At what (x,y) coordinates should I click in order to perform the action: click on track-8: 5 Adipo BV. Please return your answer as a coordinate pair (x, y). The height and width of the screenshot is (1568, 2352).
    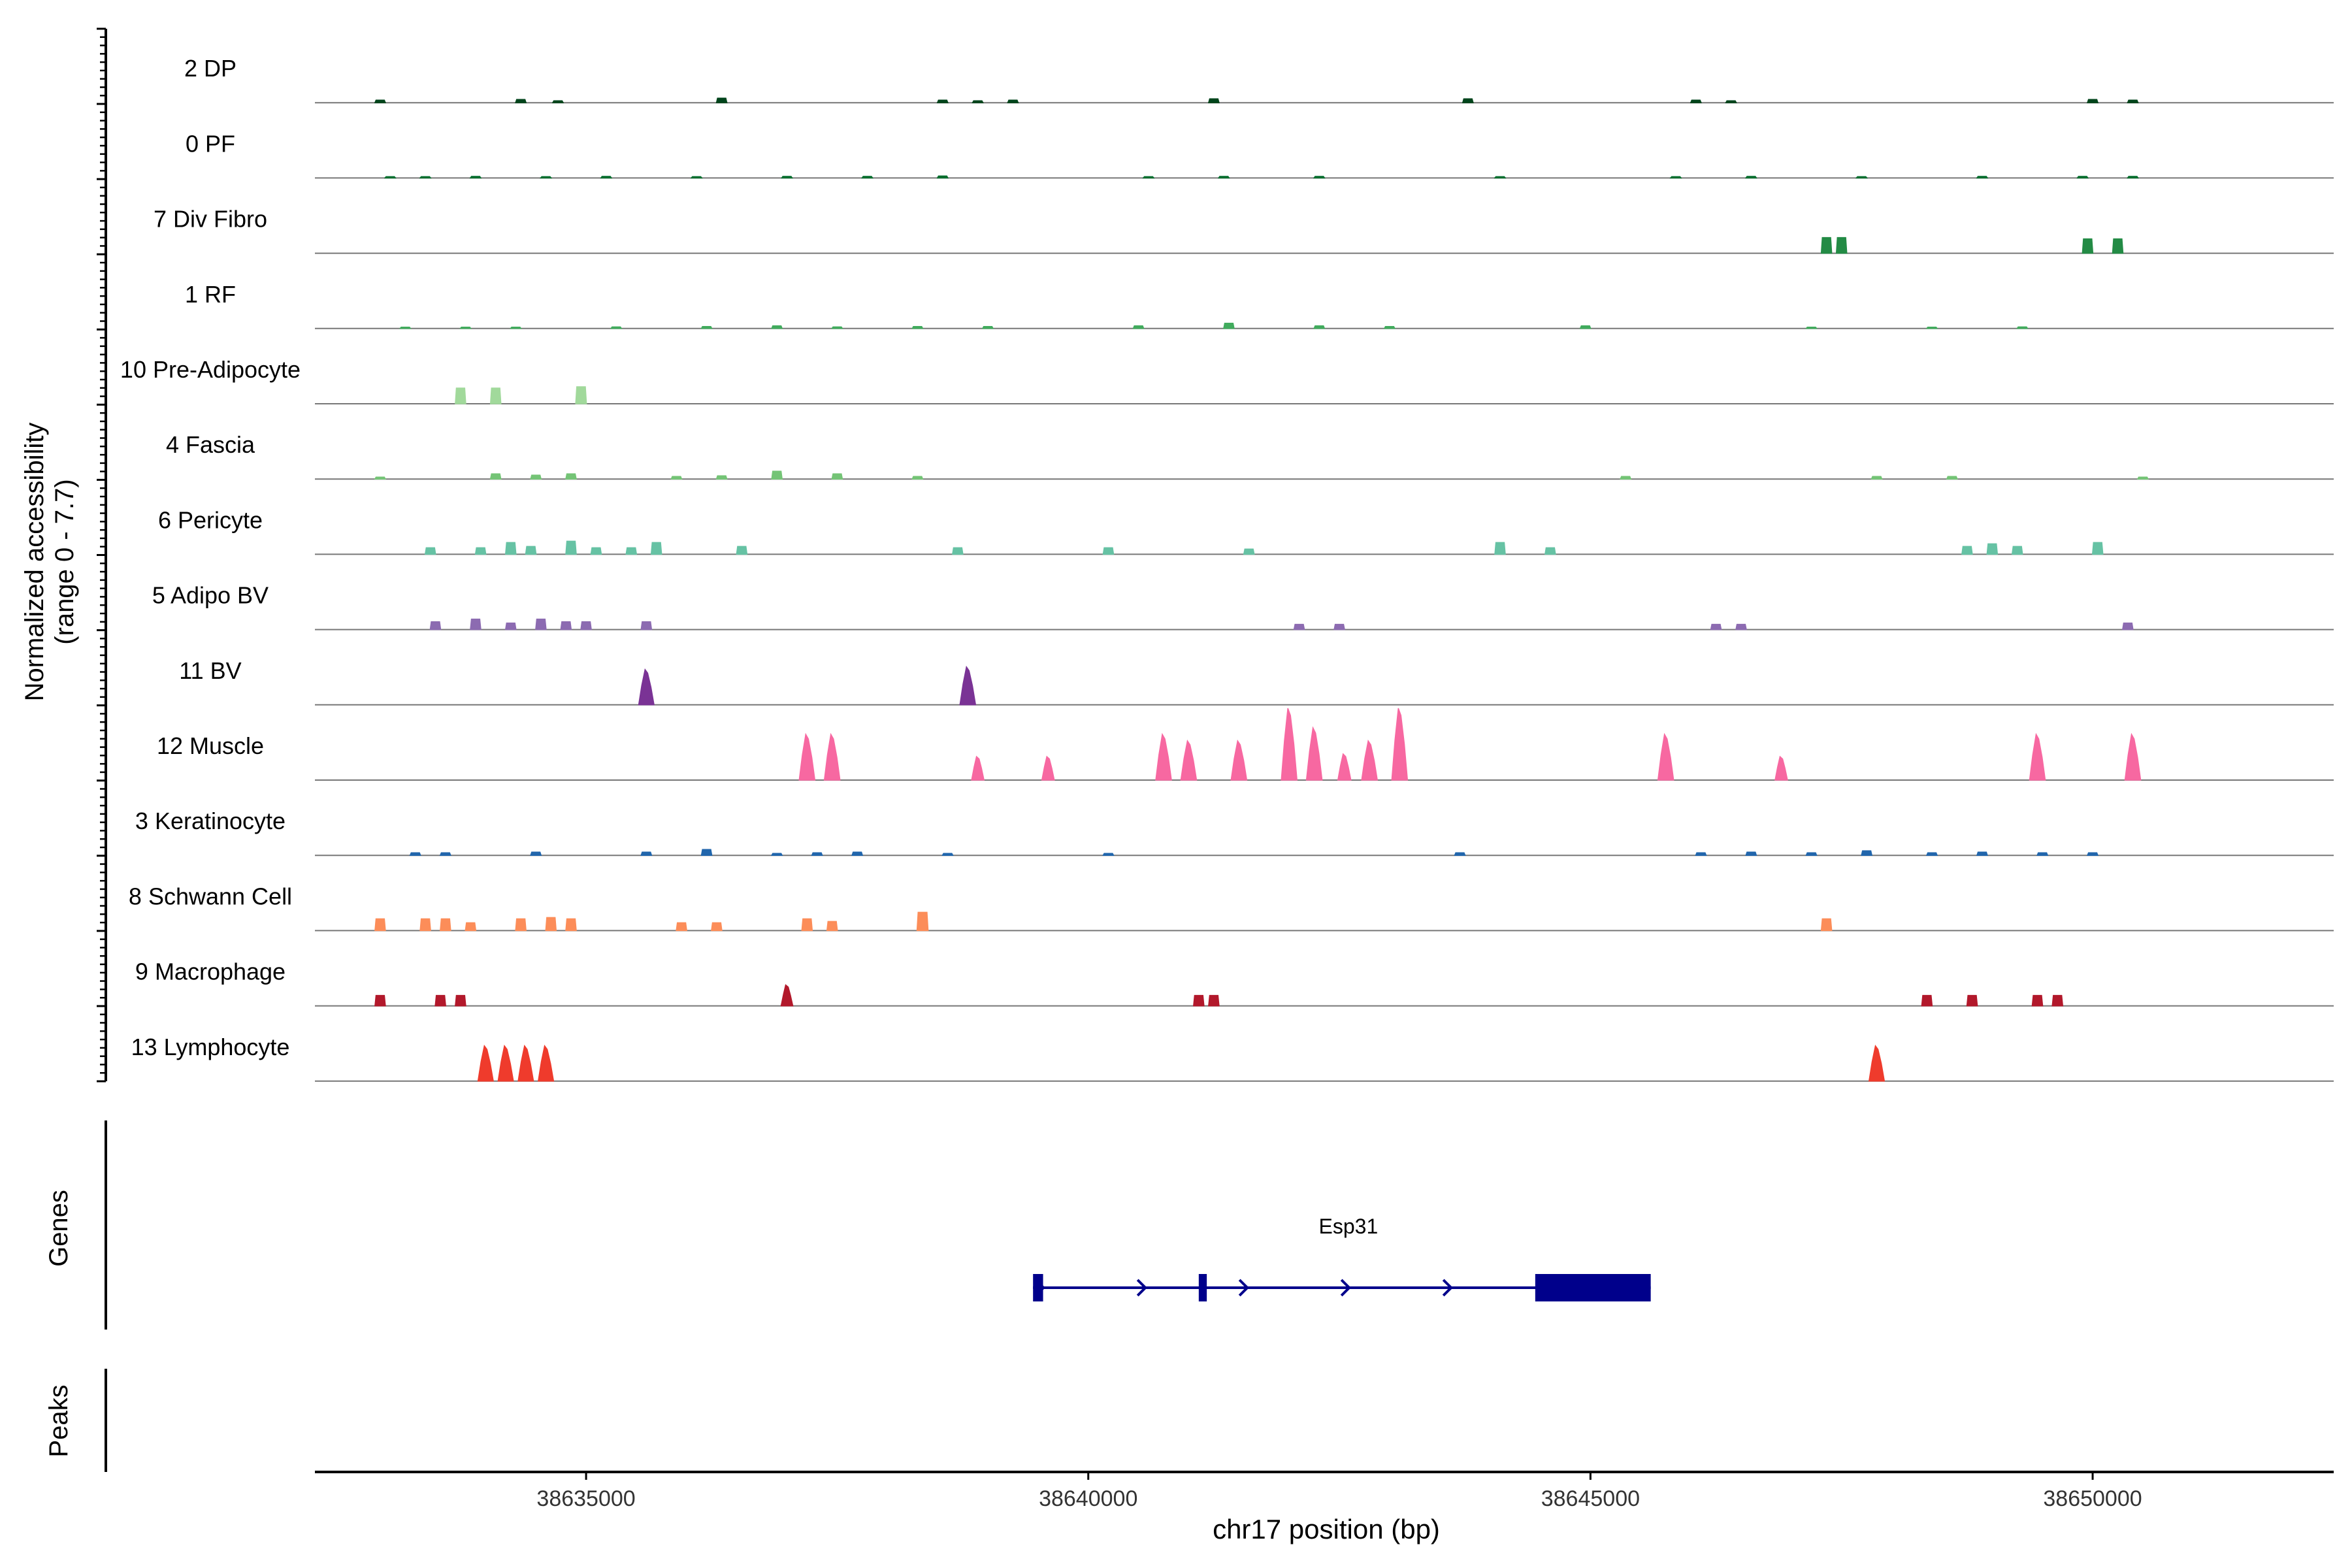
    Looking at the image, I should click on (1243, 606).